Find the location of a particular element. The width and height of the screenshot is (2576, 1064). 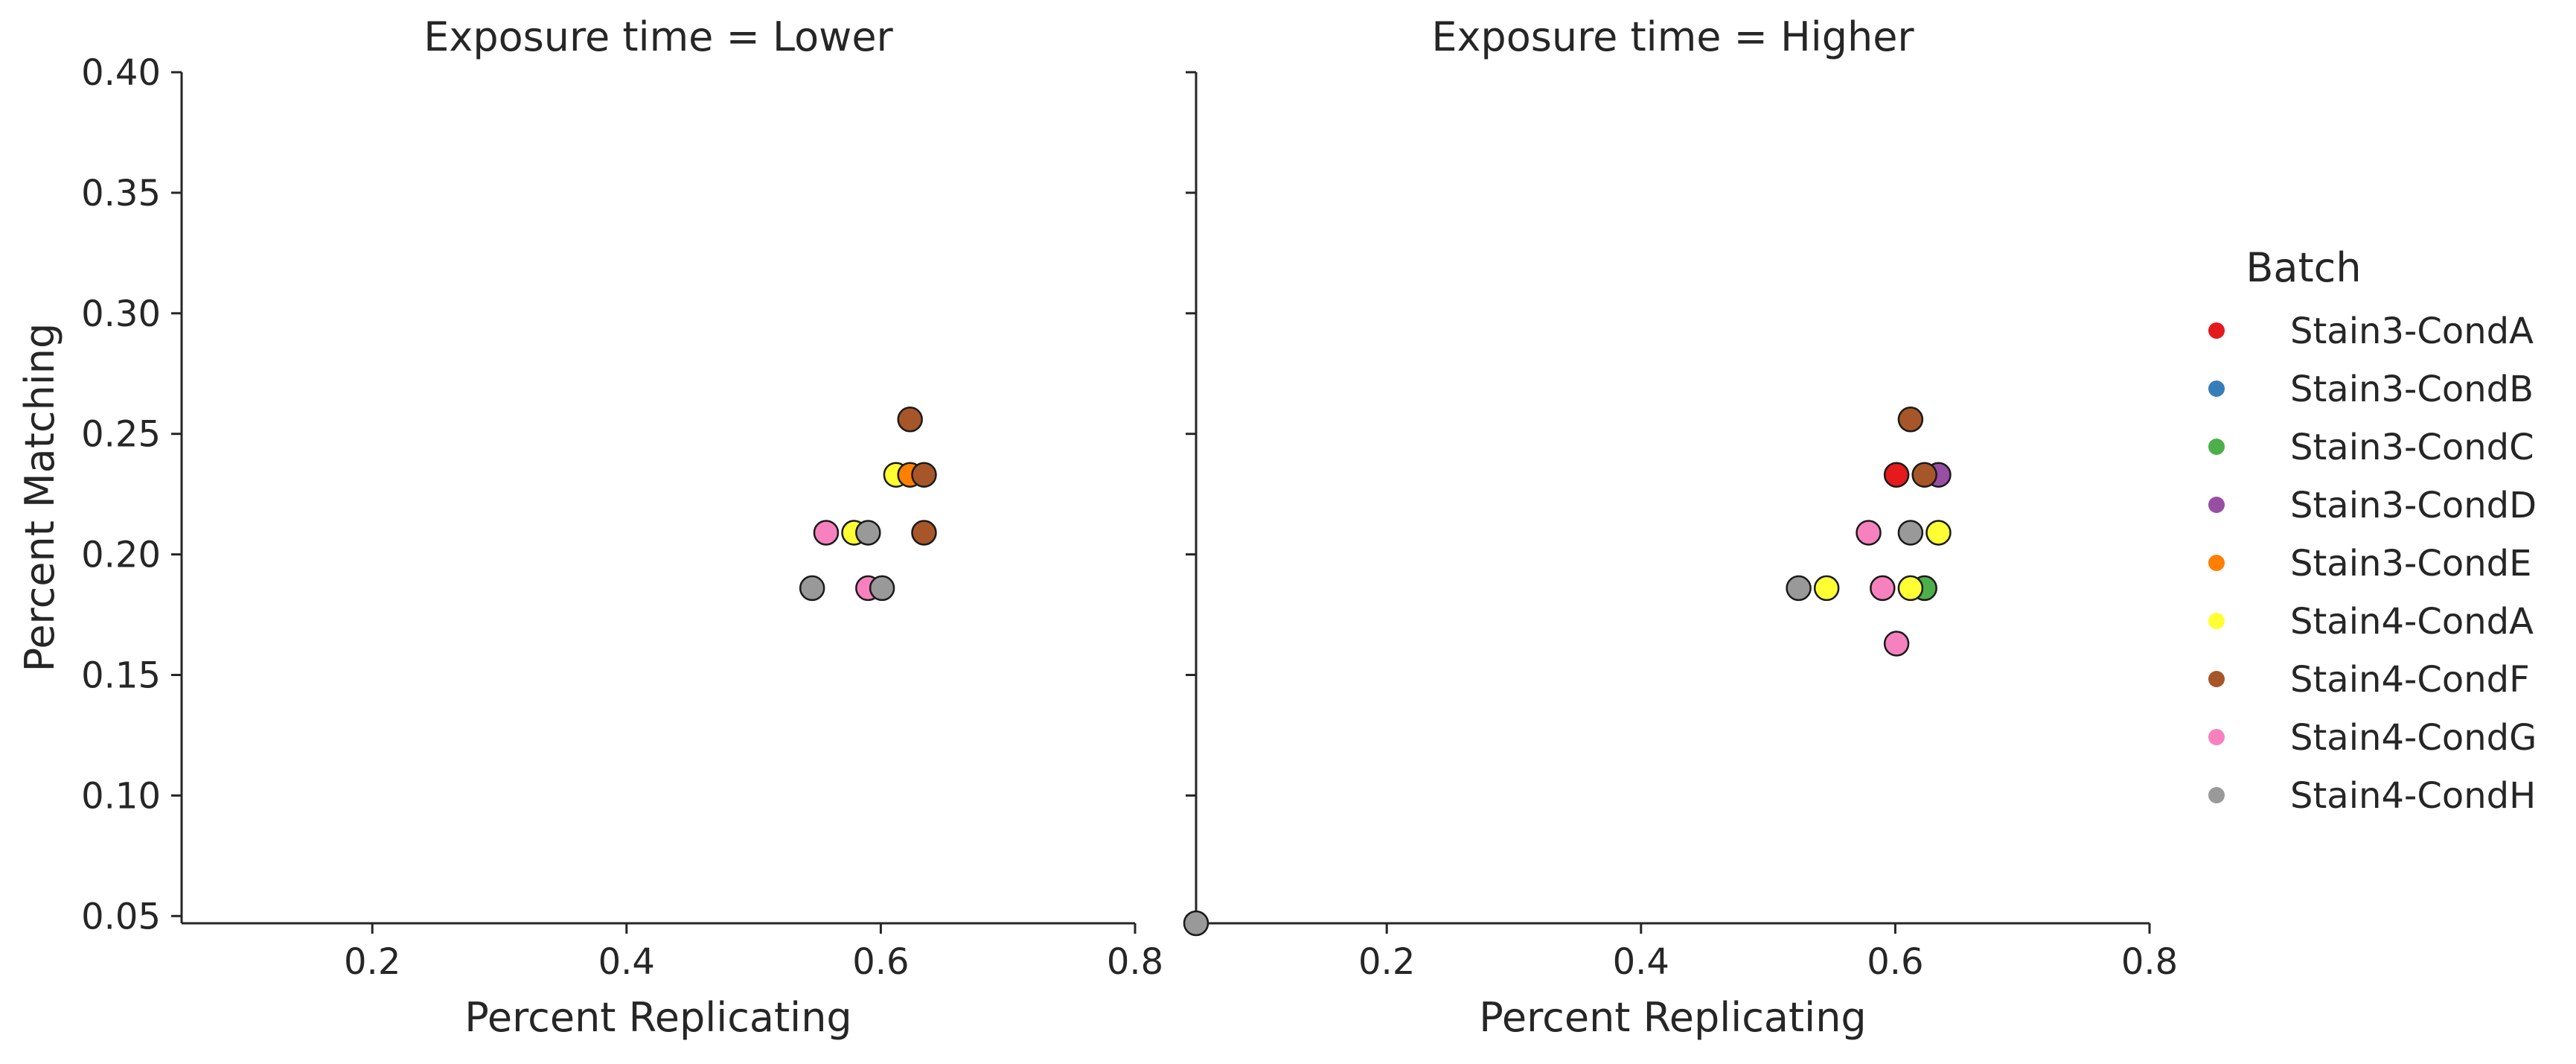

y-tick-label: 0.25 is located at coordinates (121, 435).